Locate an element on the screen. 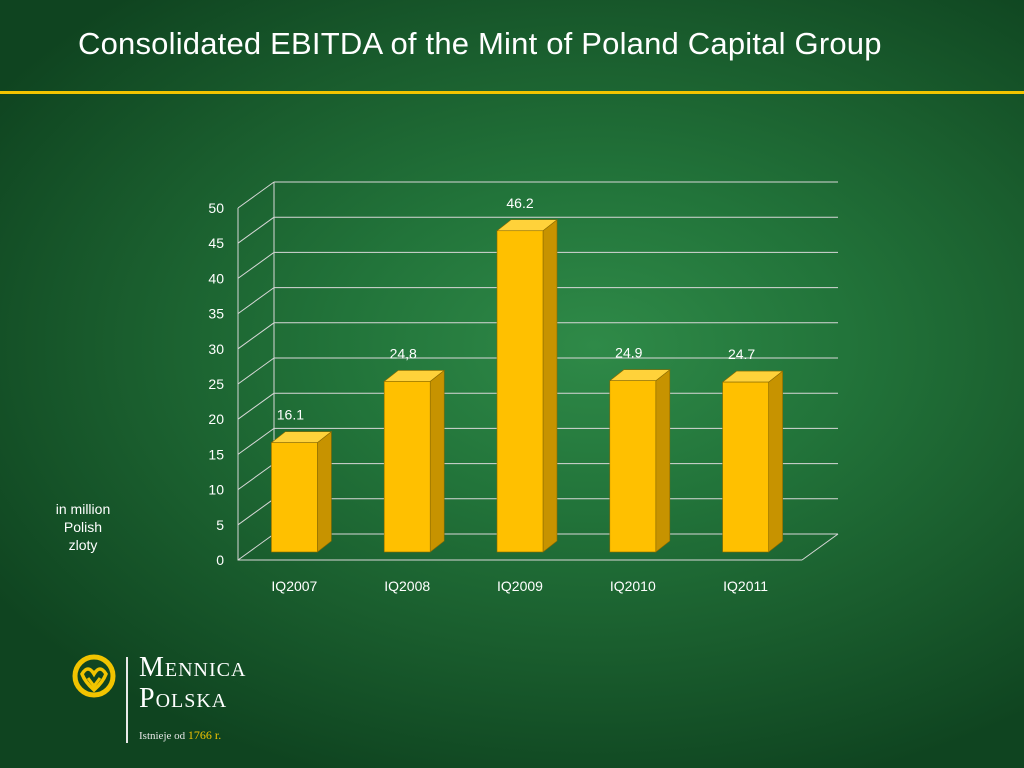 Image resolution: width=1024 pixels, height=768 pixels. data-label: 16.1 is located at coordinates (290, 415).